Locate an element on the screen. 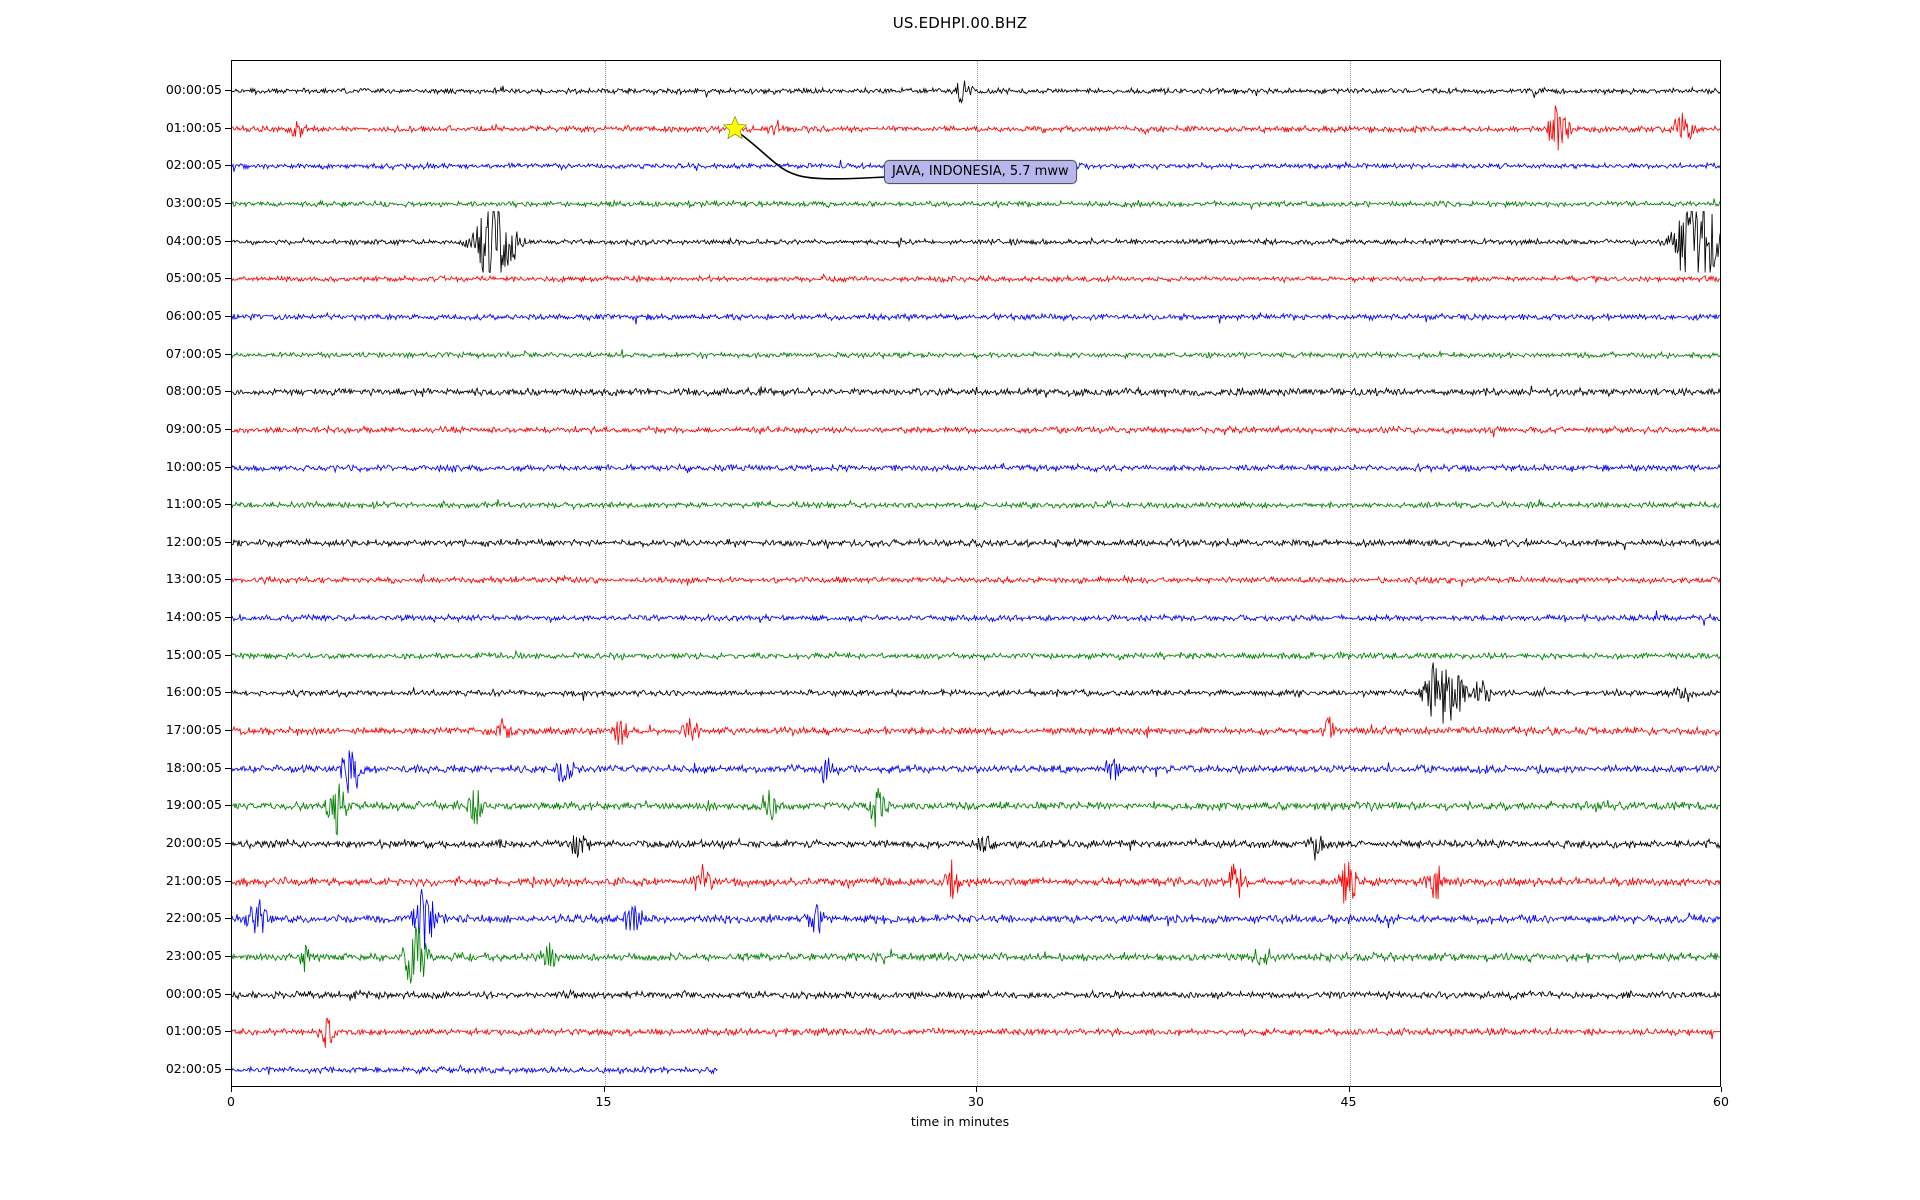  y-tick-label: 07:00:05 is located at coordinates (193, 353).